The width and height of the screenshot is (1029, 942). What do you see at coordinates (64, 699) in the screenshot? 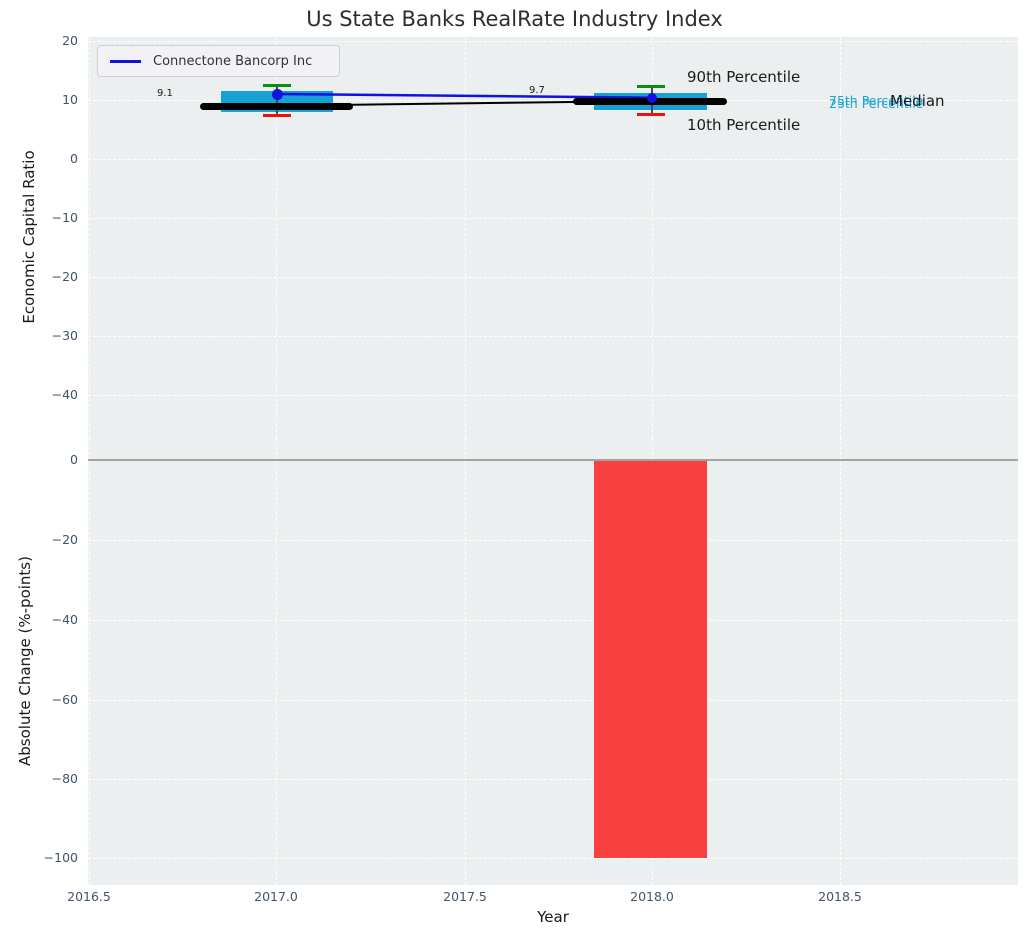
I see `y-tick-label: −60` at bounding box center [64, 699].